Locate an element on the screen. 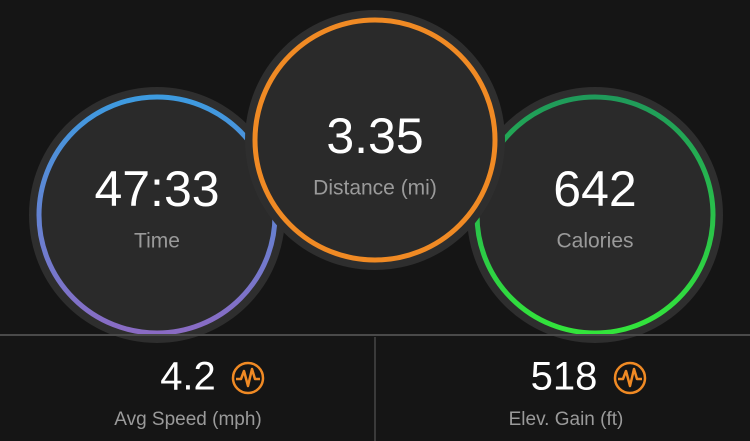  circle-label: Time is located at coordinates (157, 241).